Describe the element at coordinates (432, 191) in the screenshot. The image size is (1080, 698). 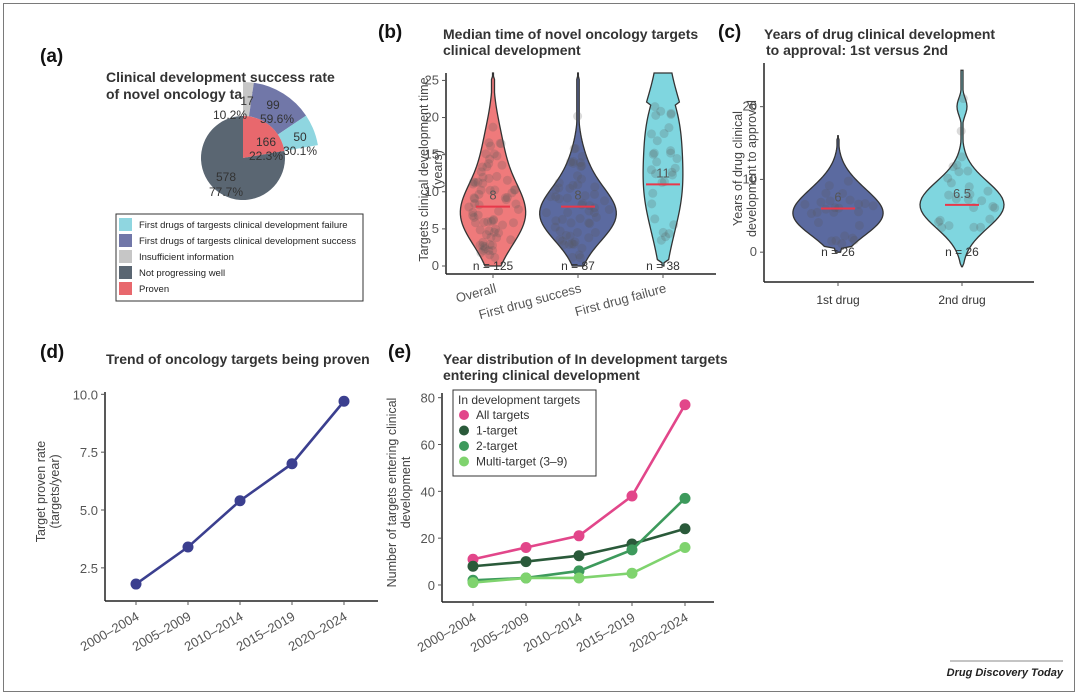
I see `y-tick-label: 10` at that location.